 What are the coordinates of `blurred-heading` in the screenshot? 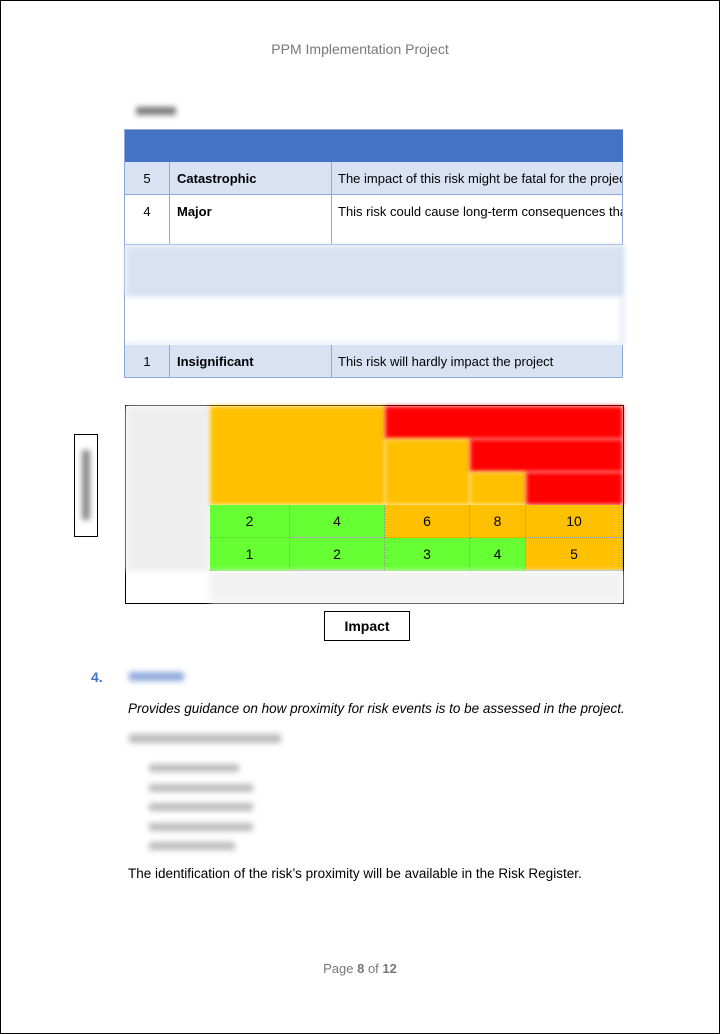 It's located at (156, 676).